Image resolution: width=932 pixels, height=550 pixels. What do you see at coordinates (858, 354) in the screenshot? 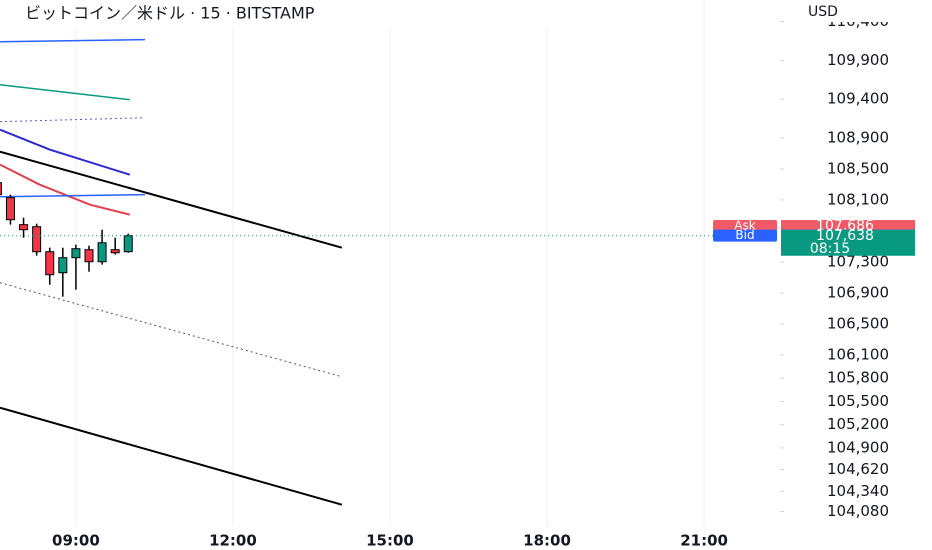
I see `y-tick-label: 106,100` at bounding box center [858, 354].